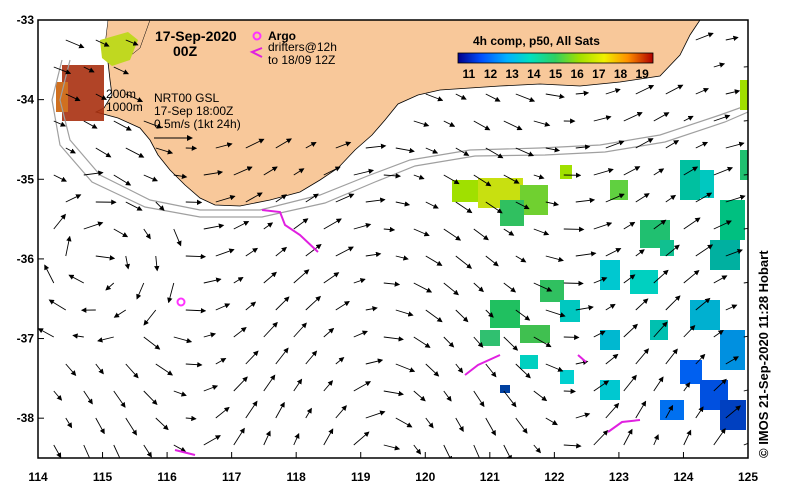 The image size is (790, 492). I want to click on y-tick-label: -34, so click(26, 100).